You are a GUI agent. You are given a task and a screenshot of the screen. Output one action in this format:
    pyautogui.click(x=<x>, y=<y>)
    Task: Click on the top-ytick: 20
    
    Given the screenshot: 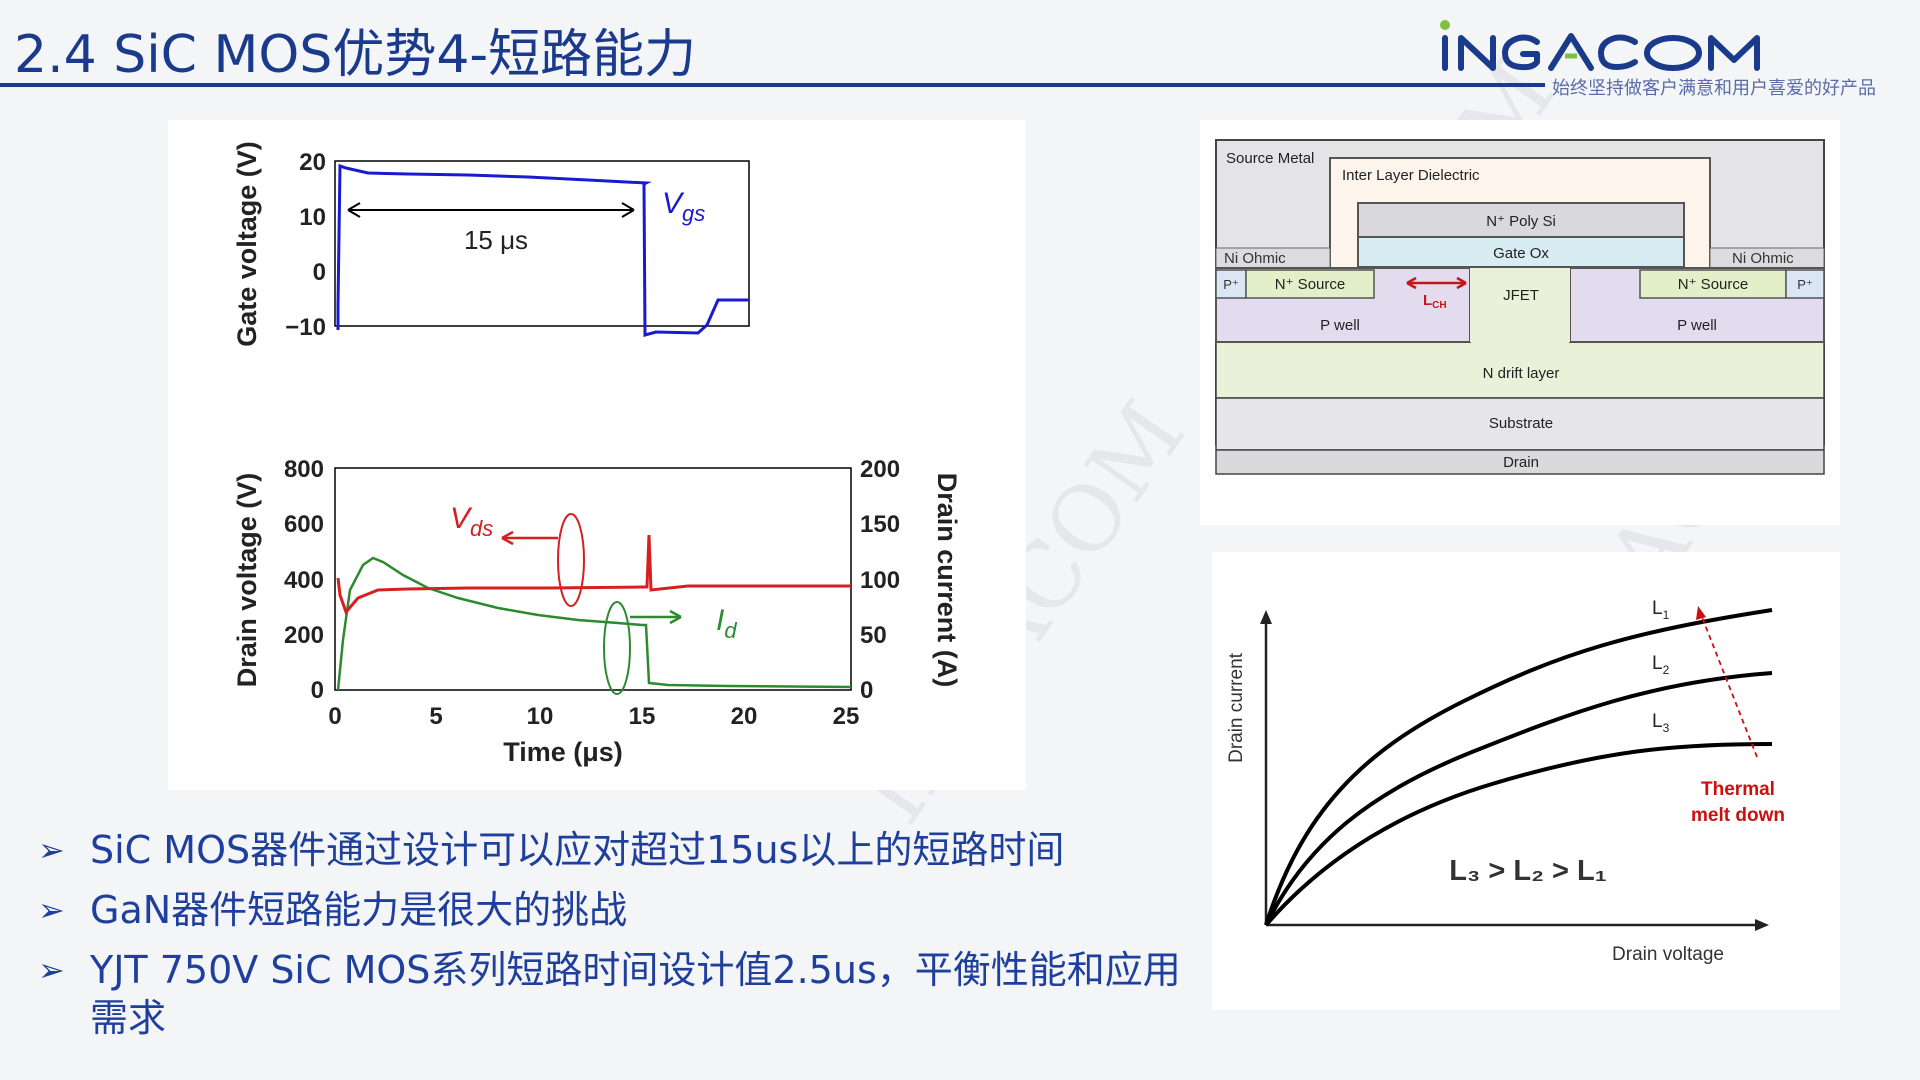 What is the action you would take?
    pyautogui.click(x=312, y=162)
    